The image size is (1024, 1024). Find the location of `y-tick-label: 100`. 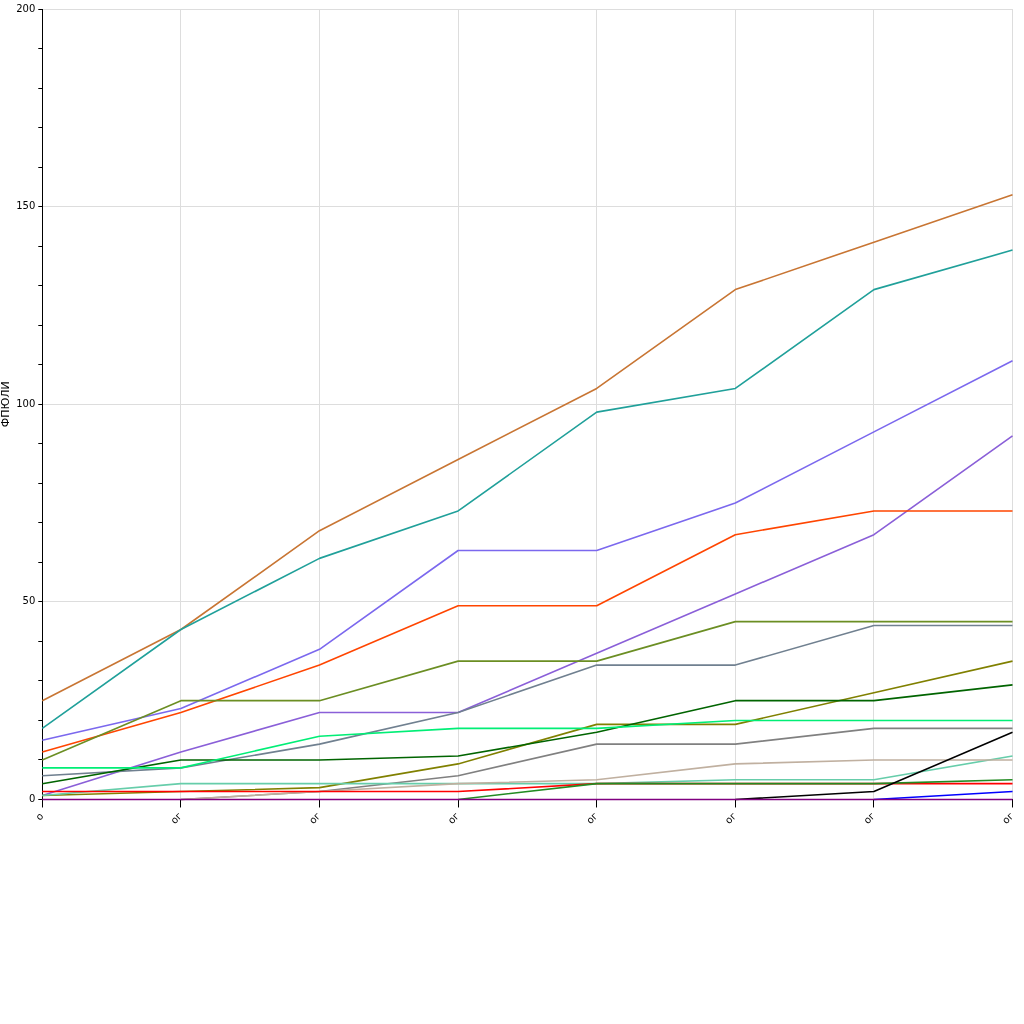

y-tick-label: 100 is located at coordinates (26, 403).